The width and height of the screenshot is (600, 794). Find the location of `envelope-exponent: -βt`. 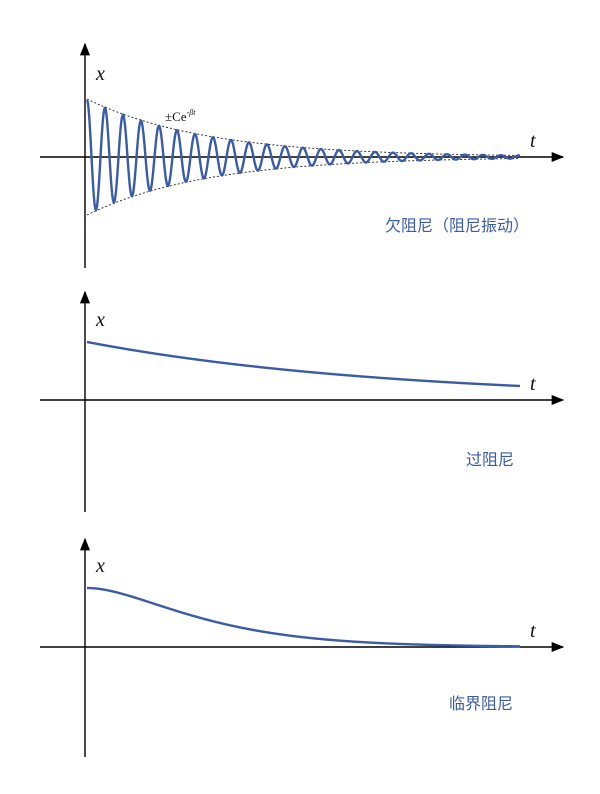

envelope-exponent: -βt is located at coordinates (192, 112).